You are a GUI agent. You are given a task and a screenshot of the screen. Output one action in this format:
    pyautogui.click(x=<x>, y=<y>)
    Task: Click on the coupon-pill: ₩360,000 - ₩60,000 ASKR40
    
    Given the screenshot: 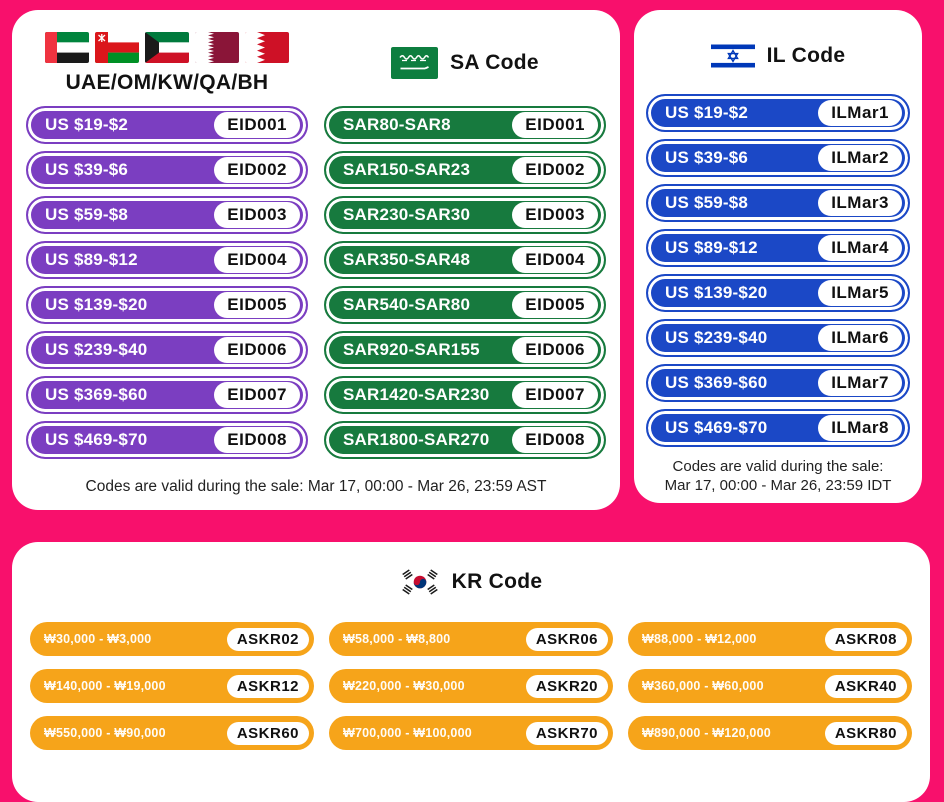 What is the action you would take?
    pyautogui.click(x=770, y=686)
    